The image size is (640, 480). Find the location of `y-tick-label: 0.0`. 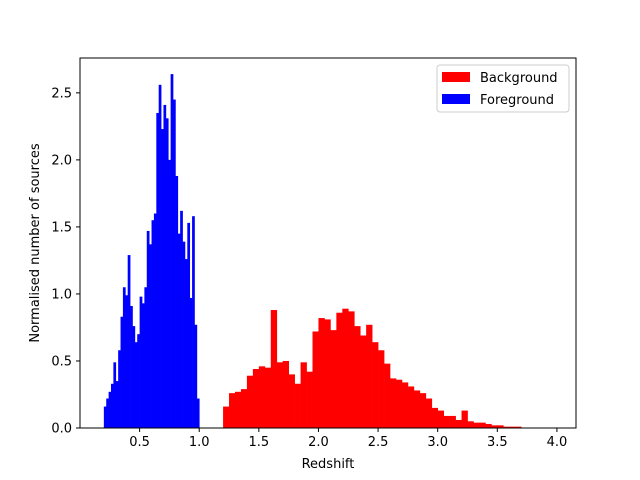

y-tick-label: 0.0 is located at coordinates (61, 429).